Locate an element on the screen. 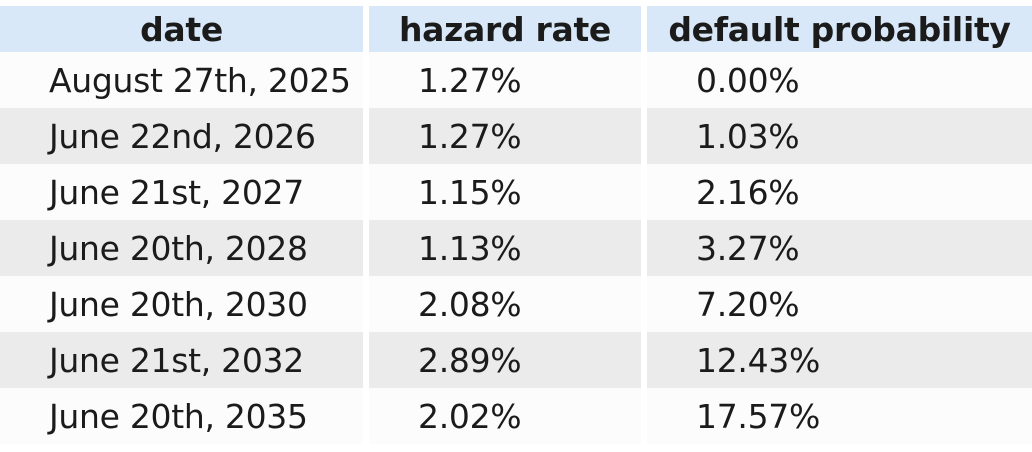 This screenshot has height=452, width=1032. default-probability-cell: 0.00% is located at coordinates (839, 80).